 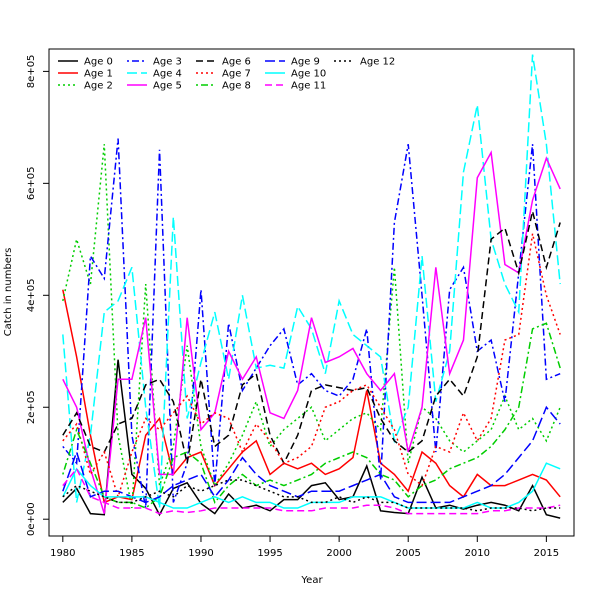 What do you see at coordinates (31, 519) in the screenshot?
I see `y-tick-label: 0e+00` at bounding box center [31, 519].